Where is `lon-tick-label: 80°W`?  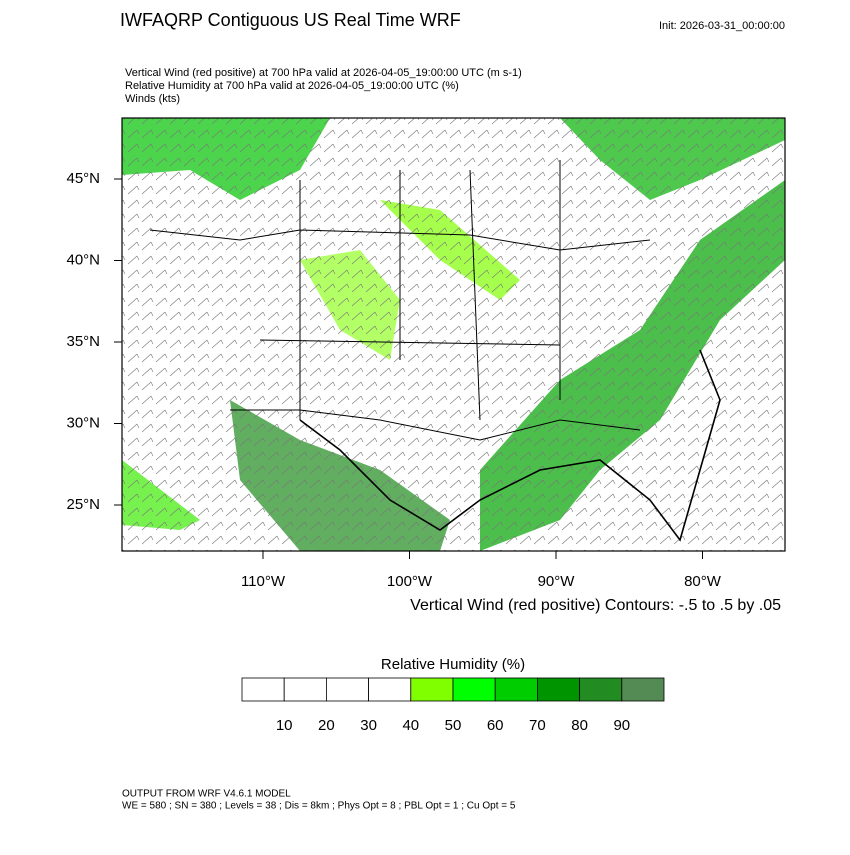
lon-tick-label: 80°W is located at coordinates (703, 581).